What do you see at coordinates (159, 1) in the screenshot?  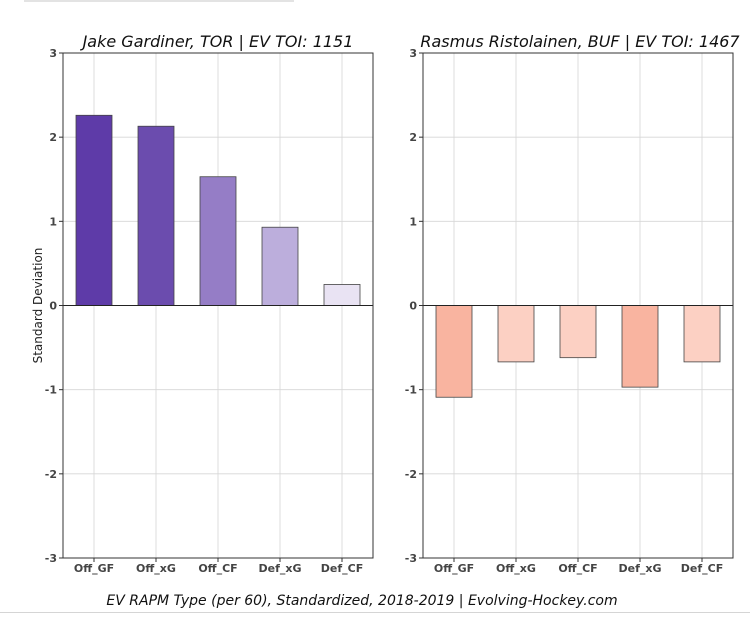 I see `top-rule` at bounding box center [159, 1].